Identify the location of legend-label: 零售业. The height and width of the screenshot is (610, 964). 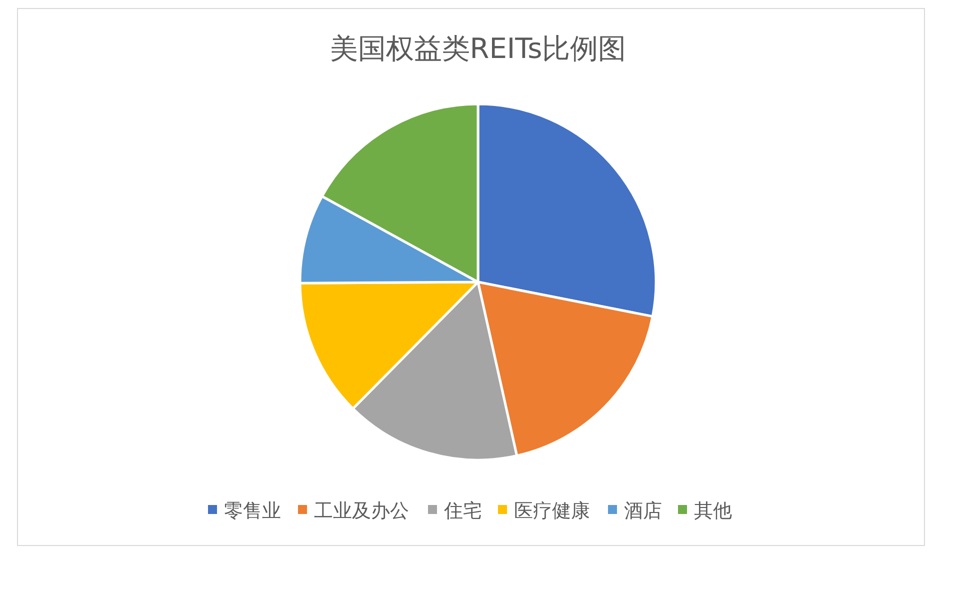
(252, 511).